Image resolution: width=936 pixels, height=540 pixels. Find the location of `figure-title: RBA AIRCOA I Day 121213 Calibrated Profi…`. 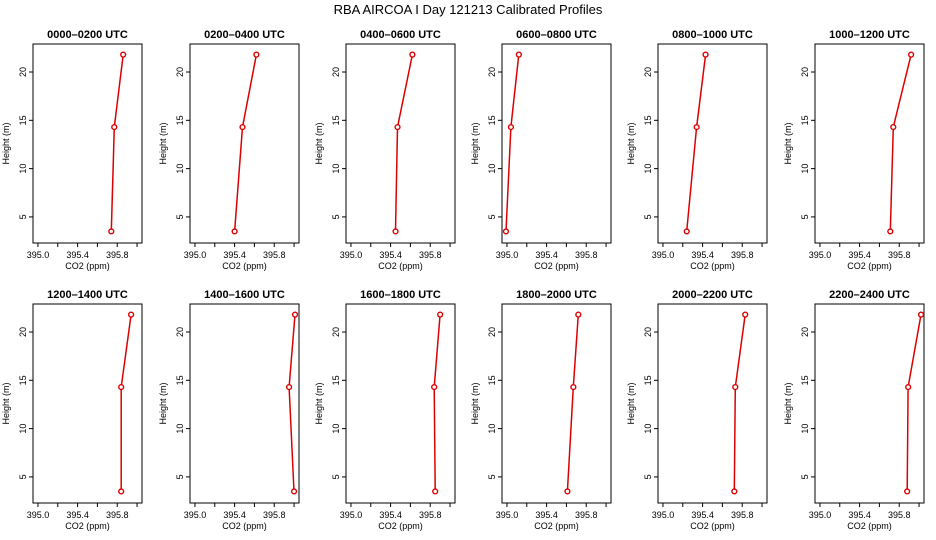

figure-title: RBA AIRCOA I Day 121213 Calibrated Profi… is located at coordinates (468, 9).